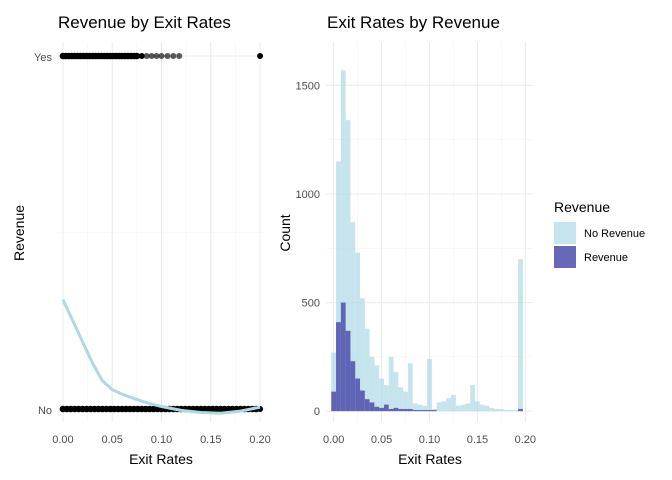 The height and width of the screenshot is (480, 672). What do you see at coordinates (112, 440) in the screenshot?
I see `left-x-tick-label: 0.05` at bounding box center [112, 440].